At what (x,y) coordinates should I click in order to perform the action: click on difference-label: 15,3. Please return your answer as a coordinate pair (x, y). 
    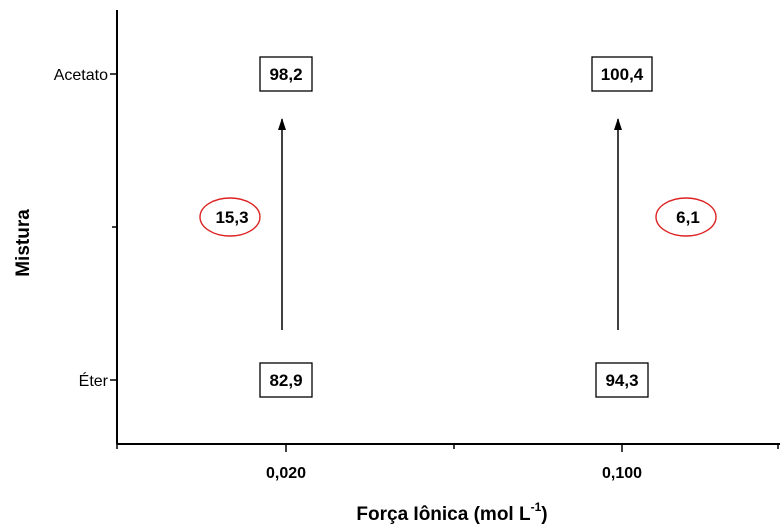
    Looking at the image, I should click on (231, 217).